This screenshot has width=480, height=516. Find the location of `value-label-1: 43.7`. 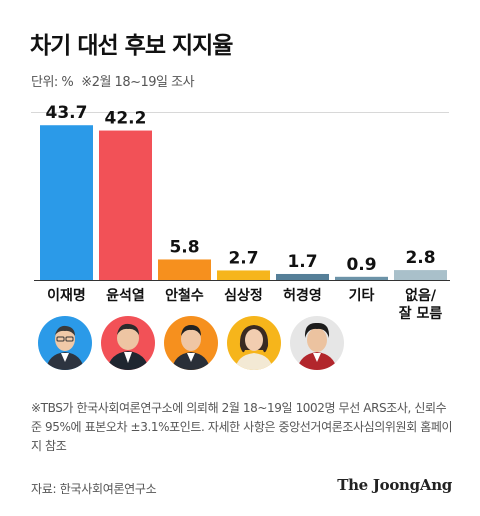

value-label-1: 43.7 is located at coordinates (67, 113).